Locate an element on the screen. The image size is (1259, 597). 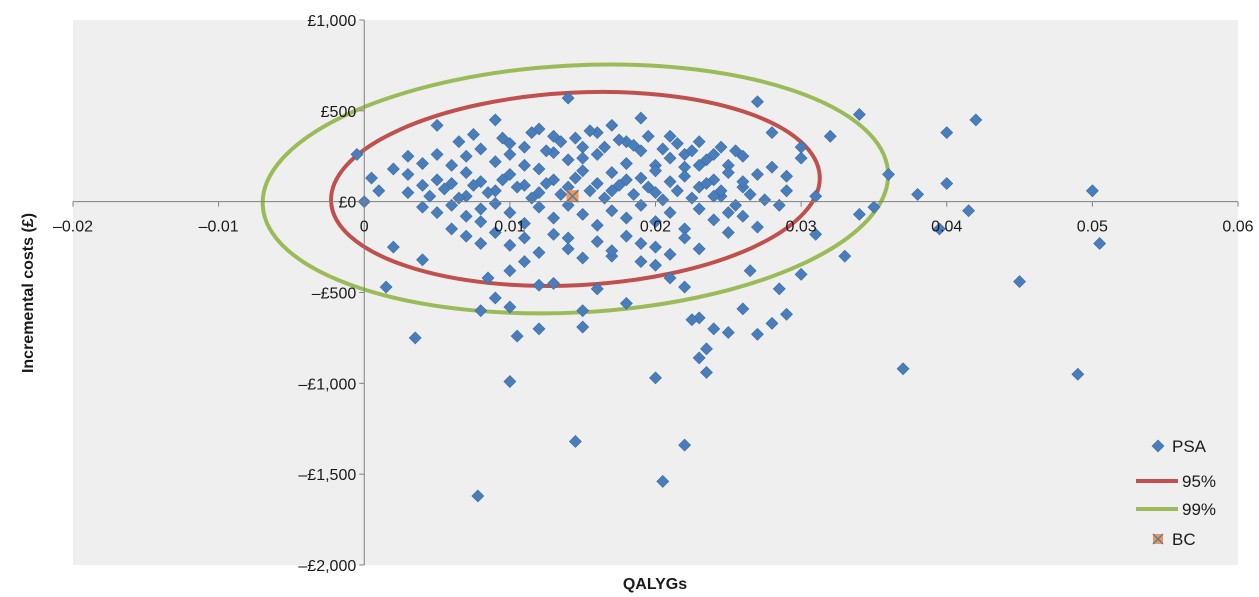
y-tick-label: –£1,000 is located at coordinates (327, 384).